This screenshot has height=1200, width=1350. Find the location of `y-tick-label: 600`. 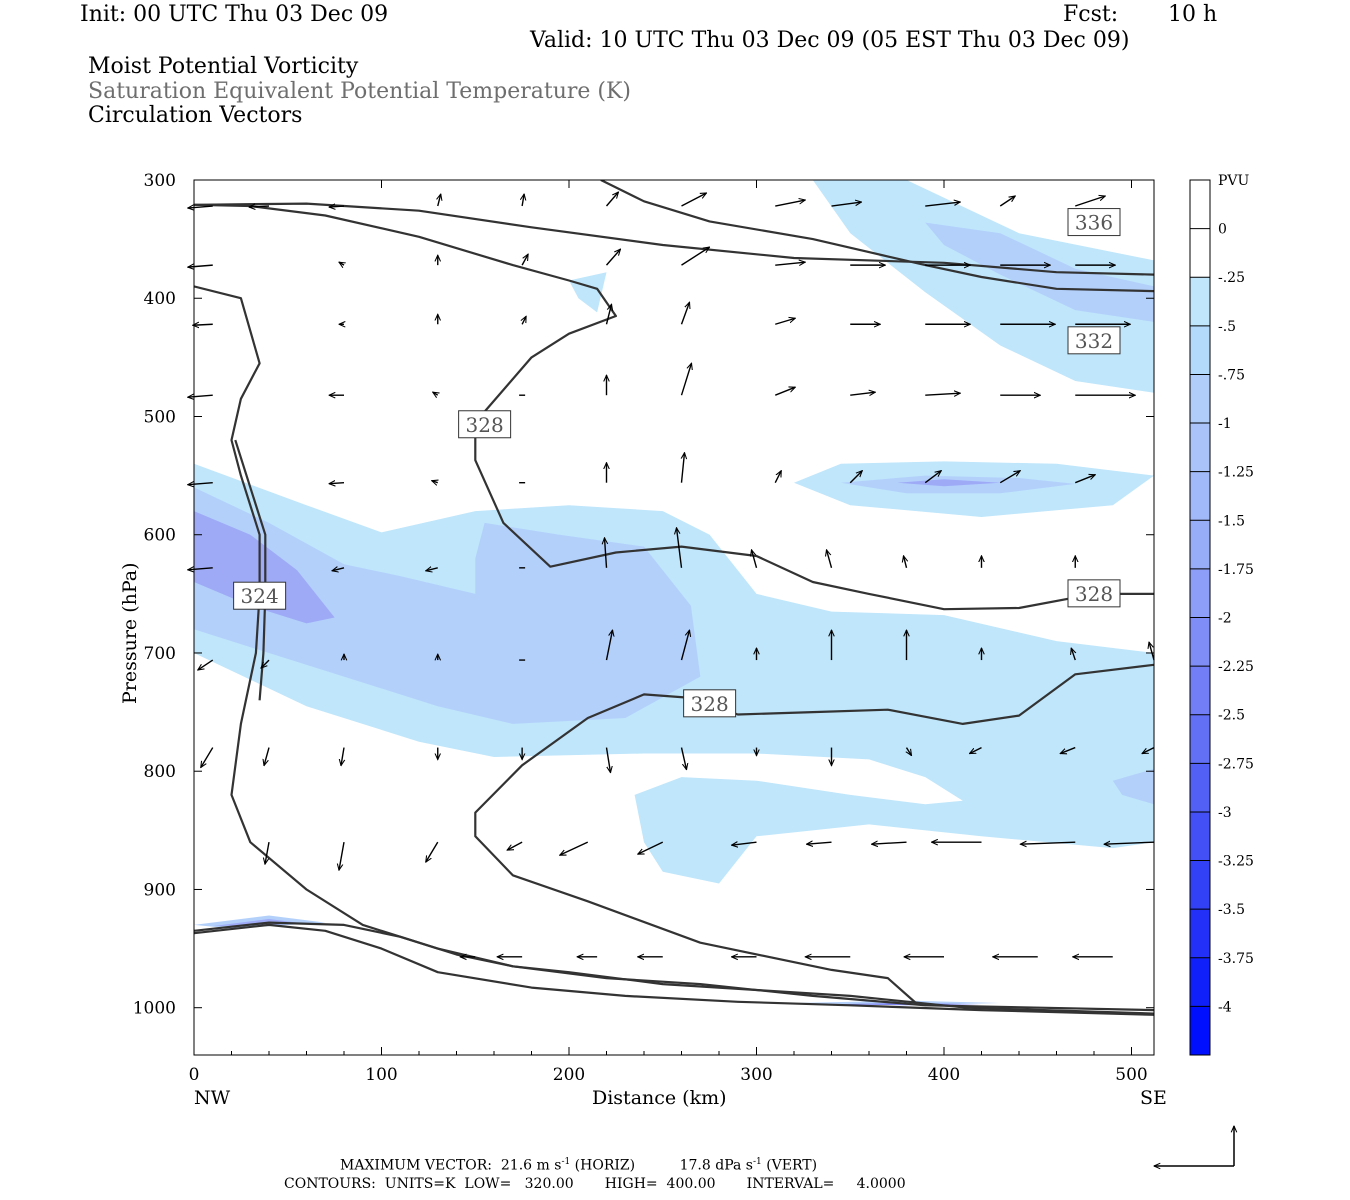

y-tick-label: 600 is located at coordinates (160, 536).